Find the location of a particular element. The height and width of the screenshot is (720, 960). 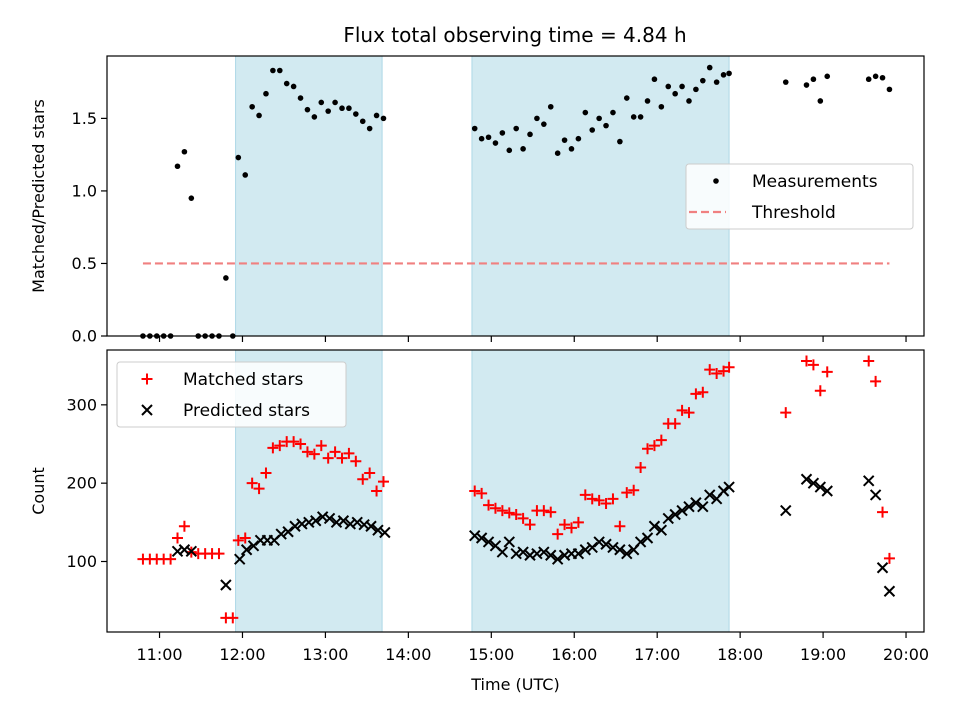

x-tick-label: 12:00 is located at coordinates (242, 654).